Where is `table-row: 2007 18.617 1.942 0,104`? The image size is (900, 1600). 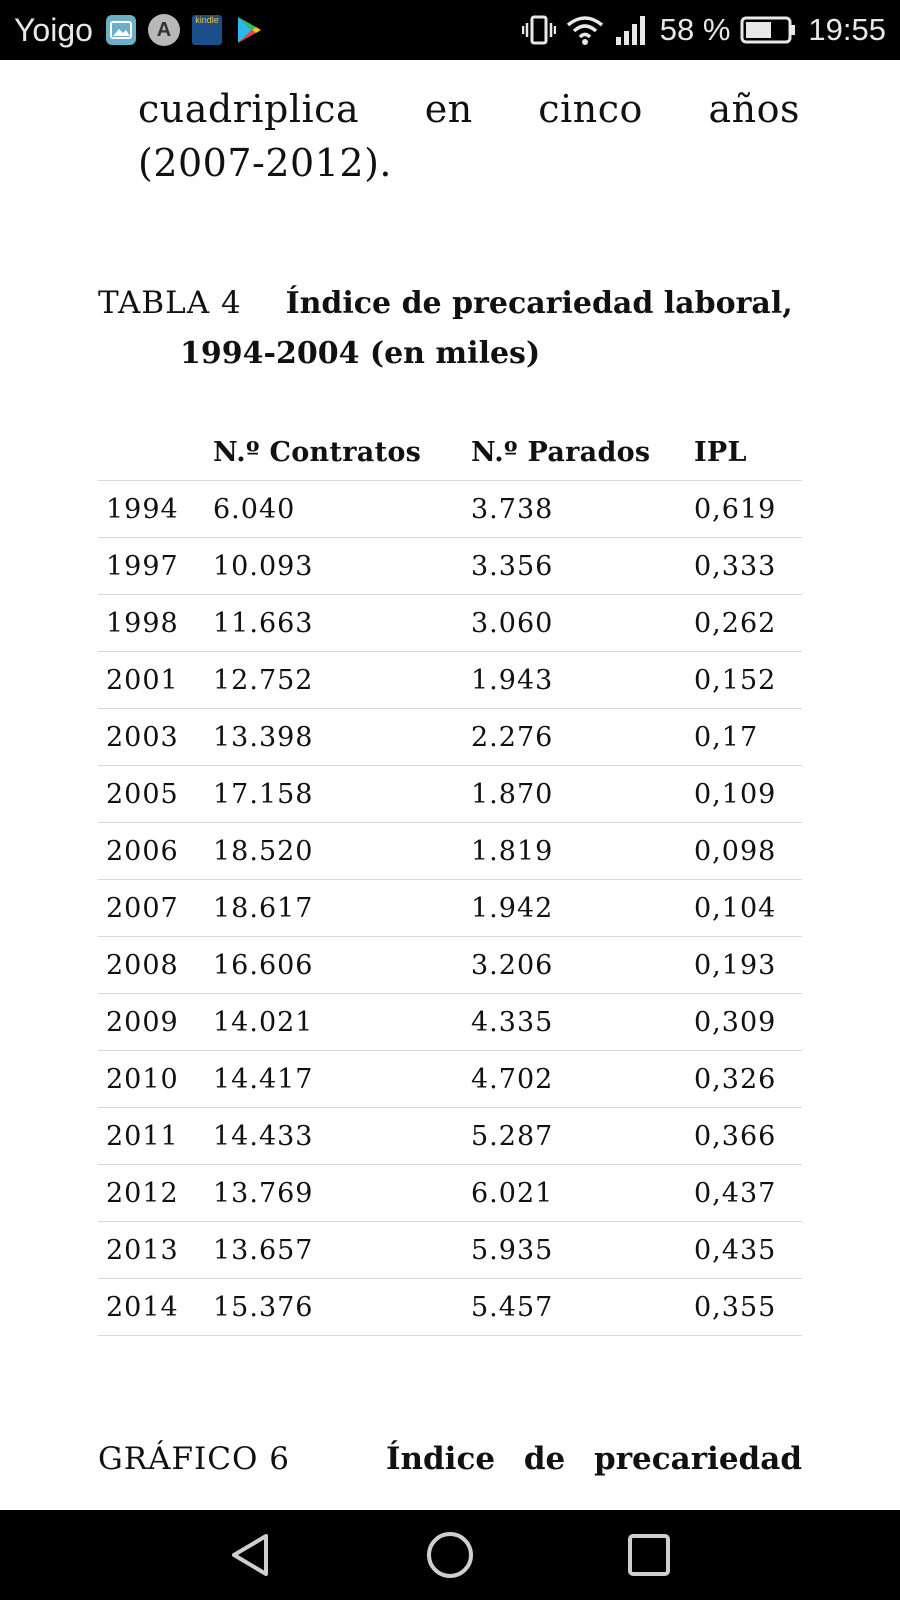
table-row: 2007 18.617 1.942 0,104 is located at coordinates (450, 908).